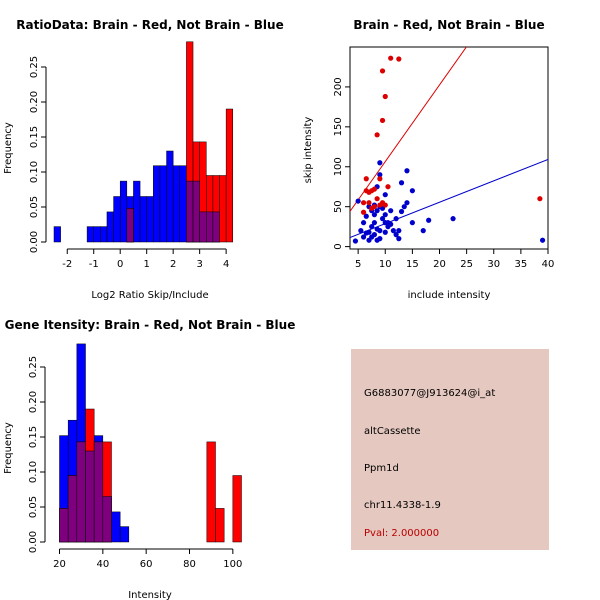  I want to click on gene-y-tick-label: 0.20, so click(33, 402).